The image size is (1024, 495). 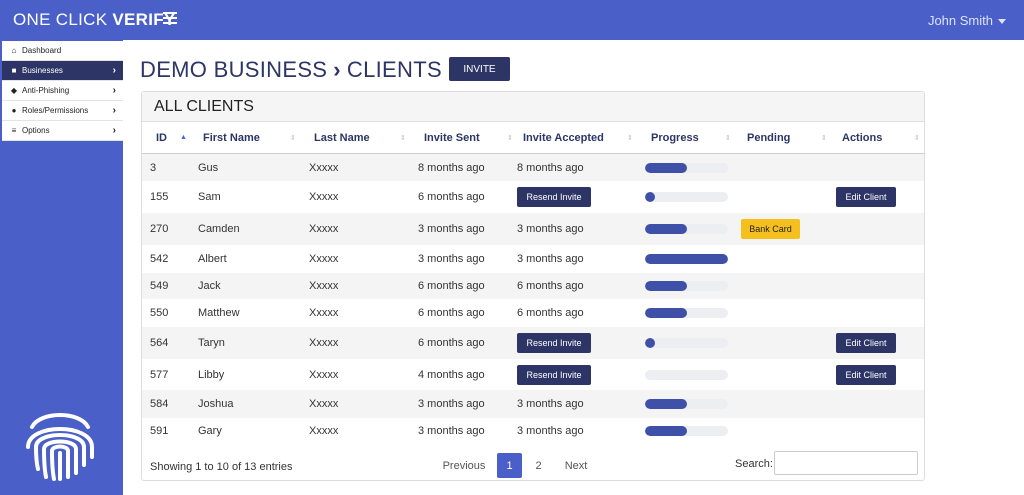 I want to click on panel-title: ALL CLIENTS, so click(x=533, y=107).